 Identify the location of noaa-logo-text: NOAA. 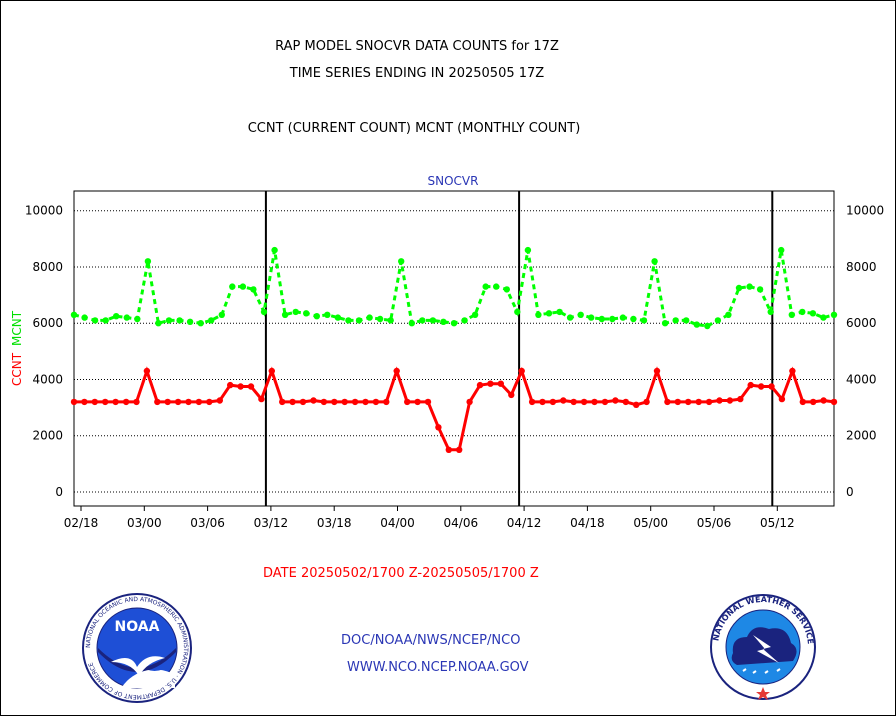
(137, 627).